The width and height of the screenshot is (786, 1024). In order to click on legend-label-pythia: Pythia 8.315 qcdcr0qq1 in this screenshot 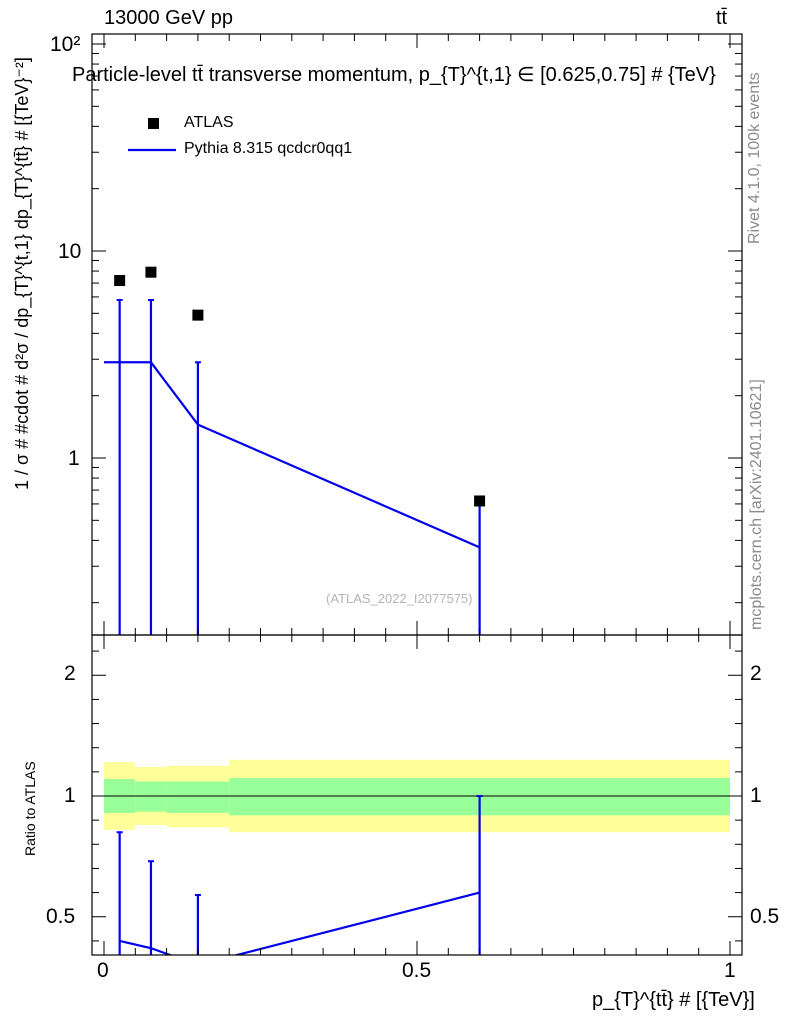, I will do `click(268, 148)`.